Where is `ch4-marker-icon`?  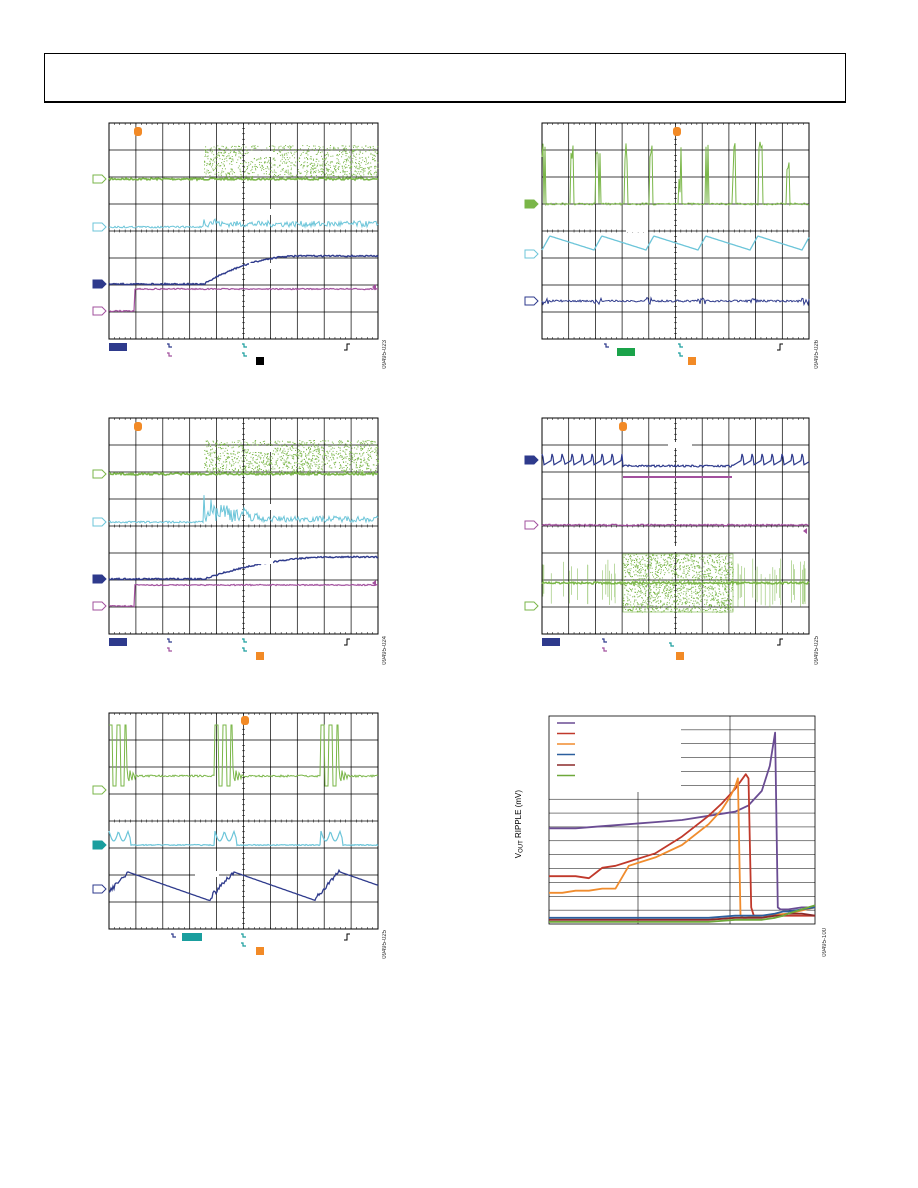
ch4-marker-icon is located at coordinates (99, 606).